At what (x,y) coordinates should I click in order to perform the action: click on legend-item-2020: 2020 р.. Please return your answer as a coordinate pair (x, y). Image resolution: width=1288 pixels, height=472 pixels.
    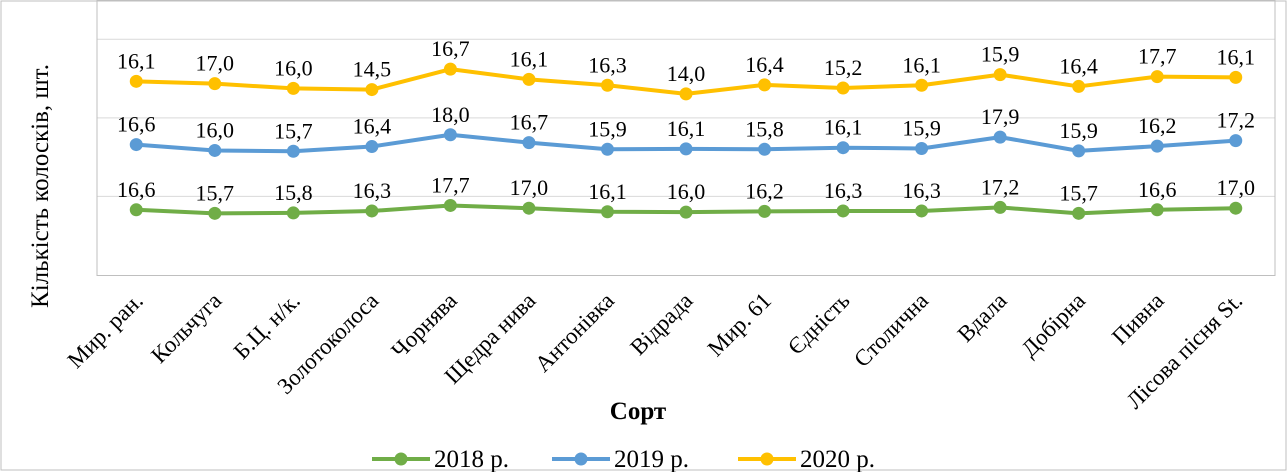
    Looking at the image, I should click on (806, 459).